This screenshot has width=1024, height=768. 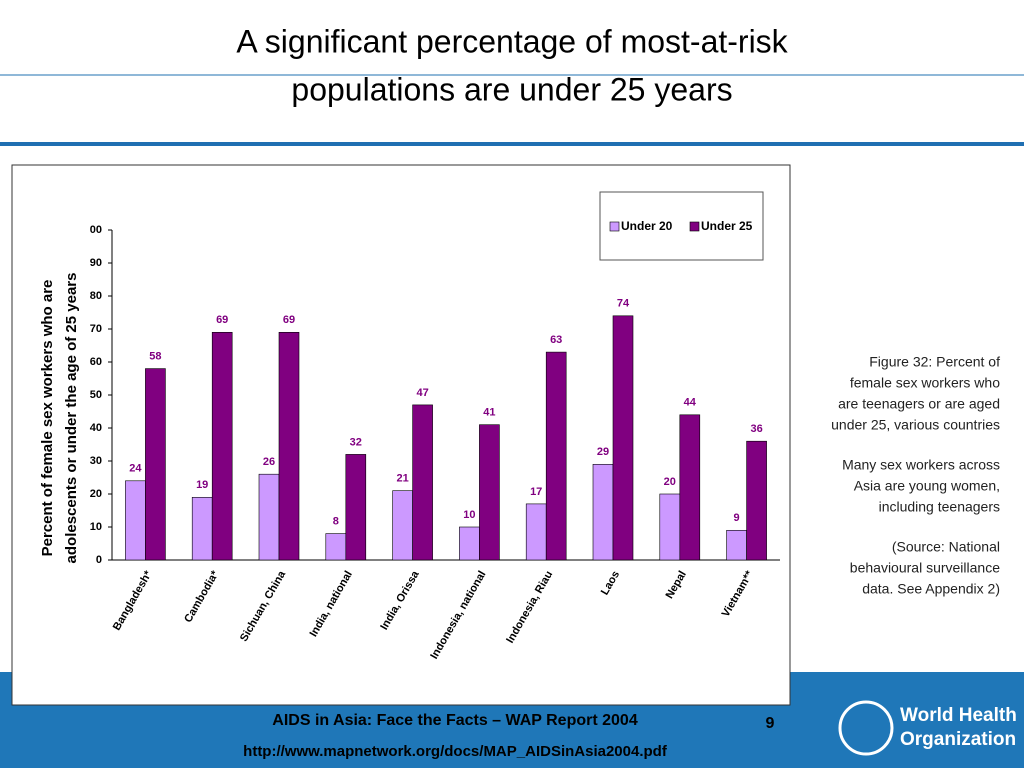 What do you see at coordinates (96, 461) in the screenshot?
I see `y-tick-label: 30` at bounding box center [96, 461].